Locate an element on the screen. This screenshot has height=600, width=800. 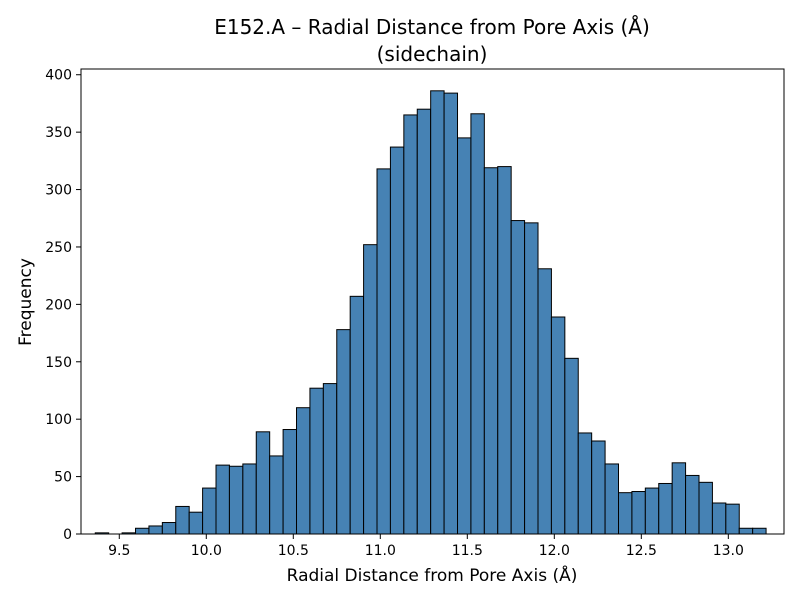
y-tick-label: 250 is located at coordinates (58, 248).